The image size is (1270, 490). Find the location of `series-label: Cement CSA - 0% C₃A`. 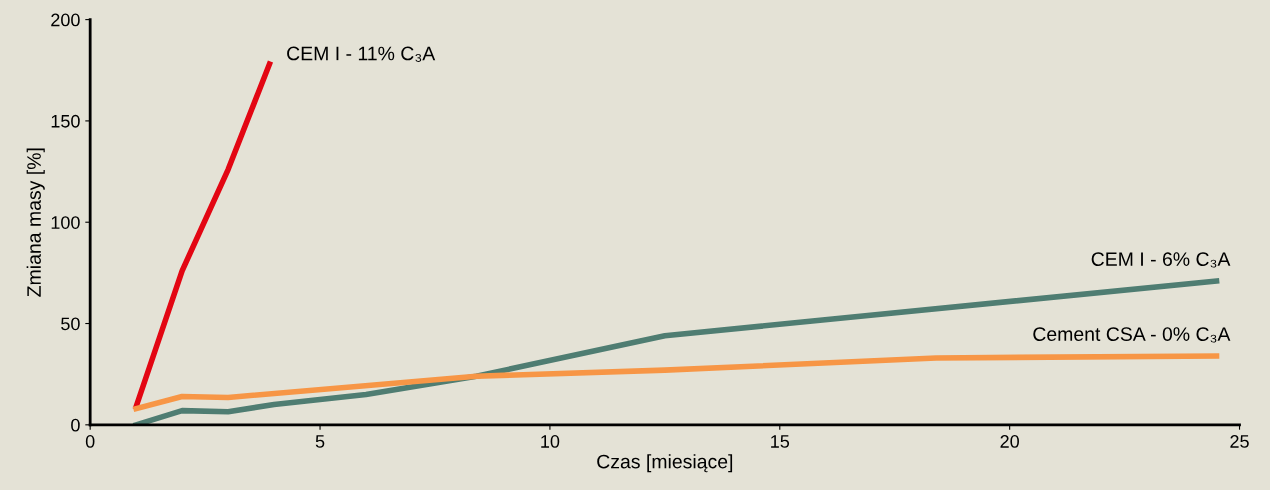

series-label: Cement CSA - 0% C₃A is located at coordinates (1132, 335).